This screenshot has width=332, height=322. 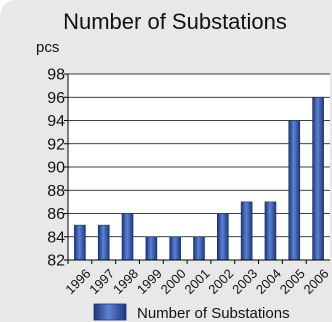 I want to click on x-tick-label: 2005, so click(x=292, y=281).